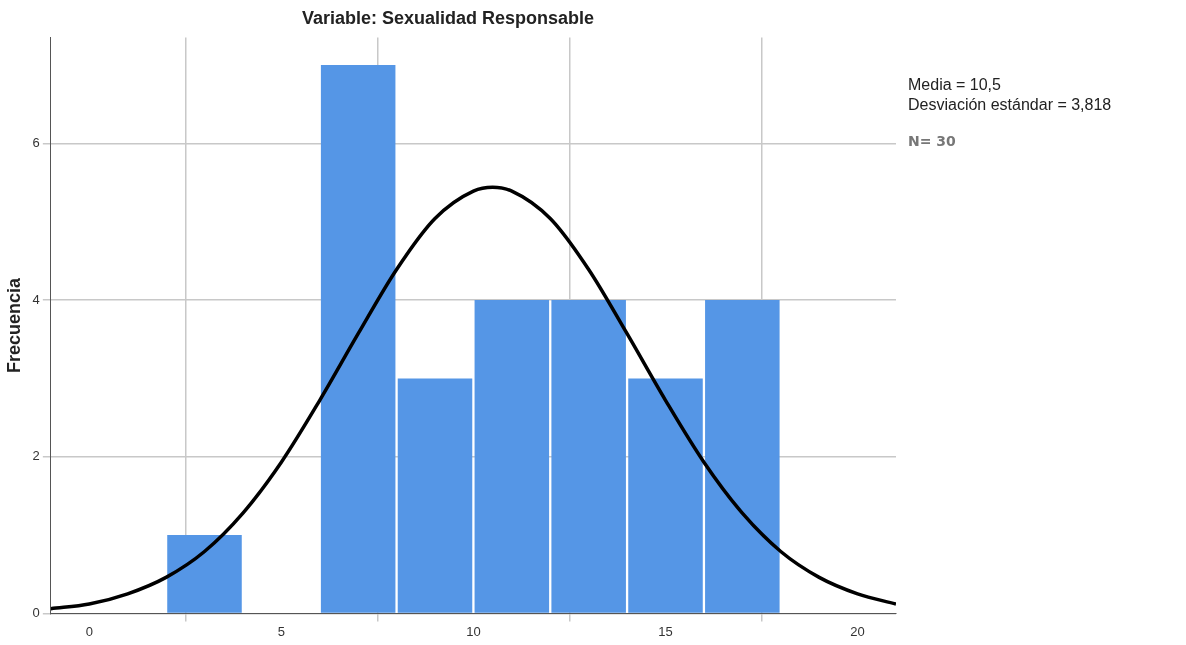 The image size is (1186, 645). I want to click on x-tick-label: 10, so click(473, 631).